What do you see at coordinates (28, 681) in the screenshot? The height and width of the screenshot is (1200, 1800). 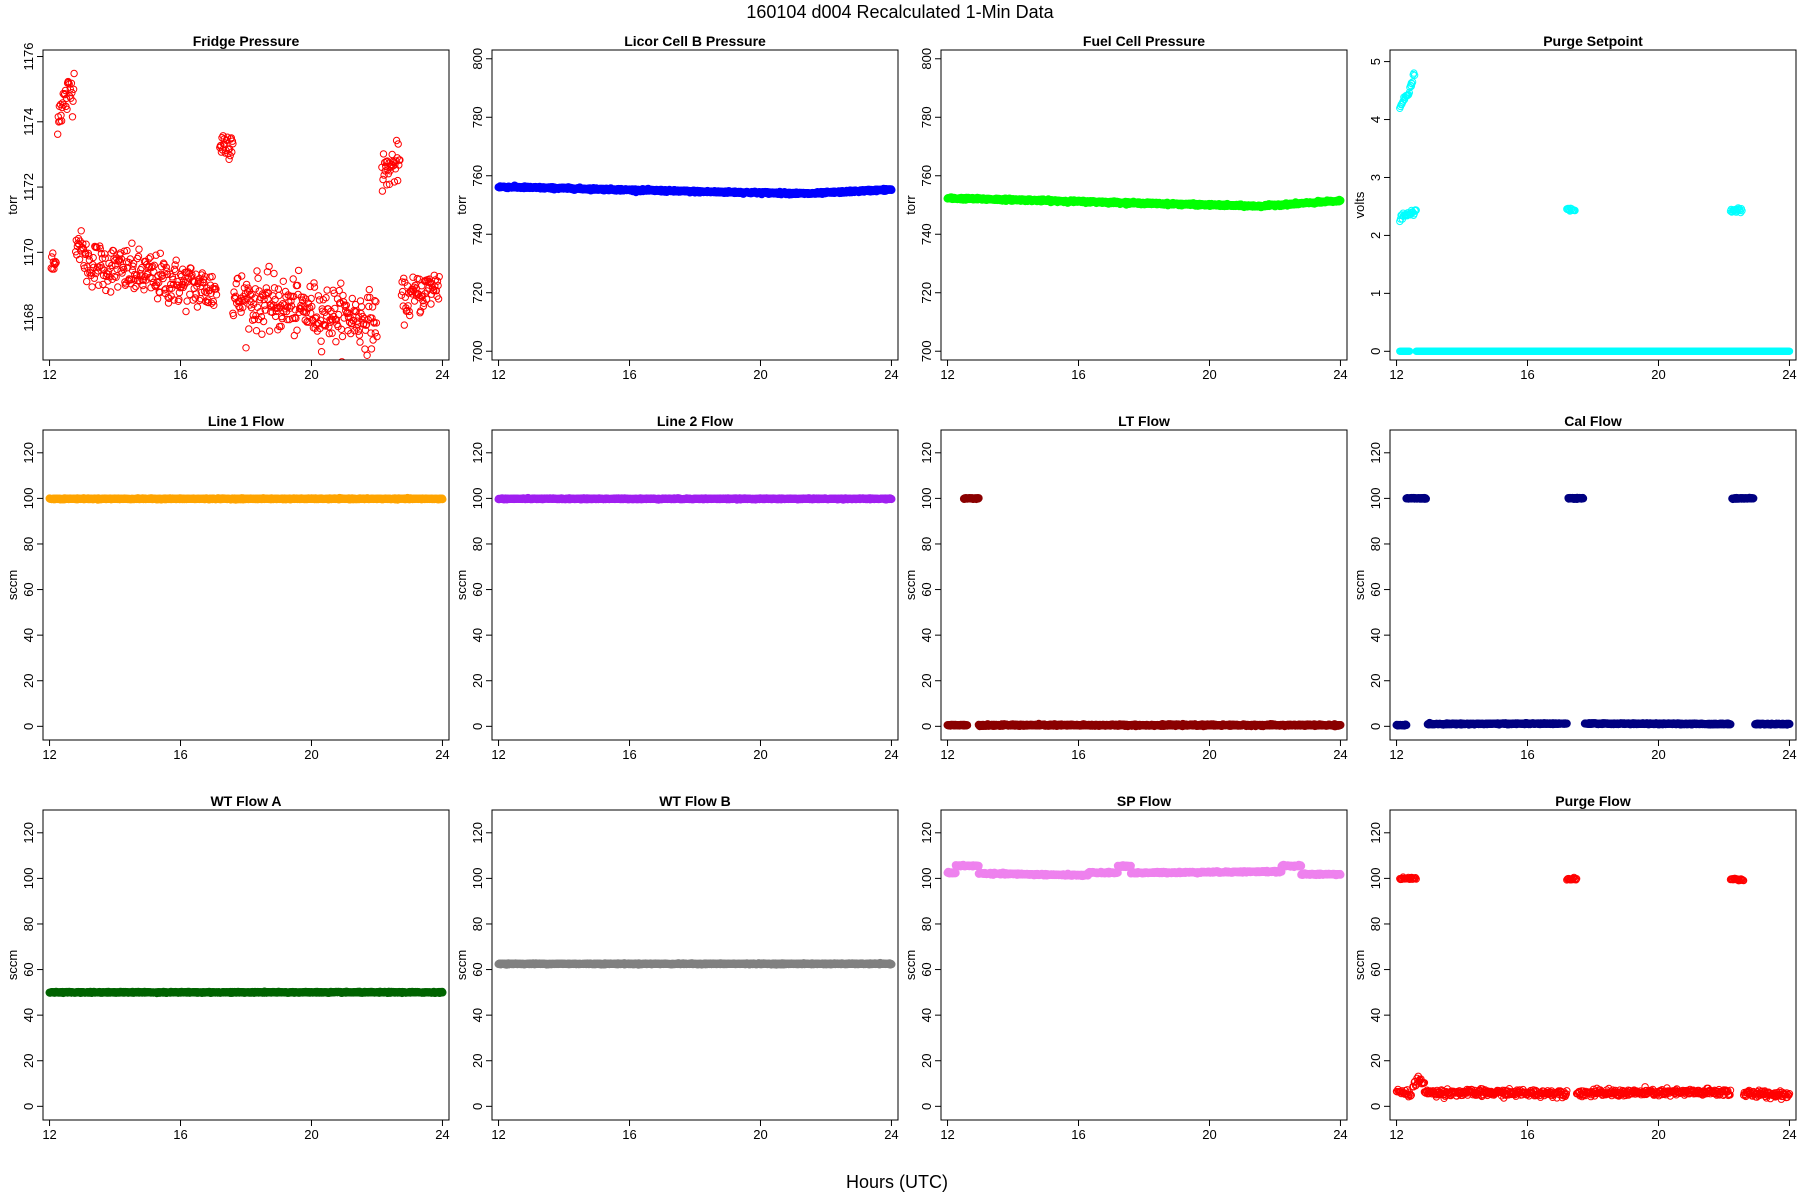 I see `y-tick-label: 20` at bounding box center [28, 681].